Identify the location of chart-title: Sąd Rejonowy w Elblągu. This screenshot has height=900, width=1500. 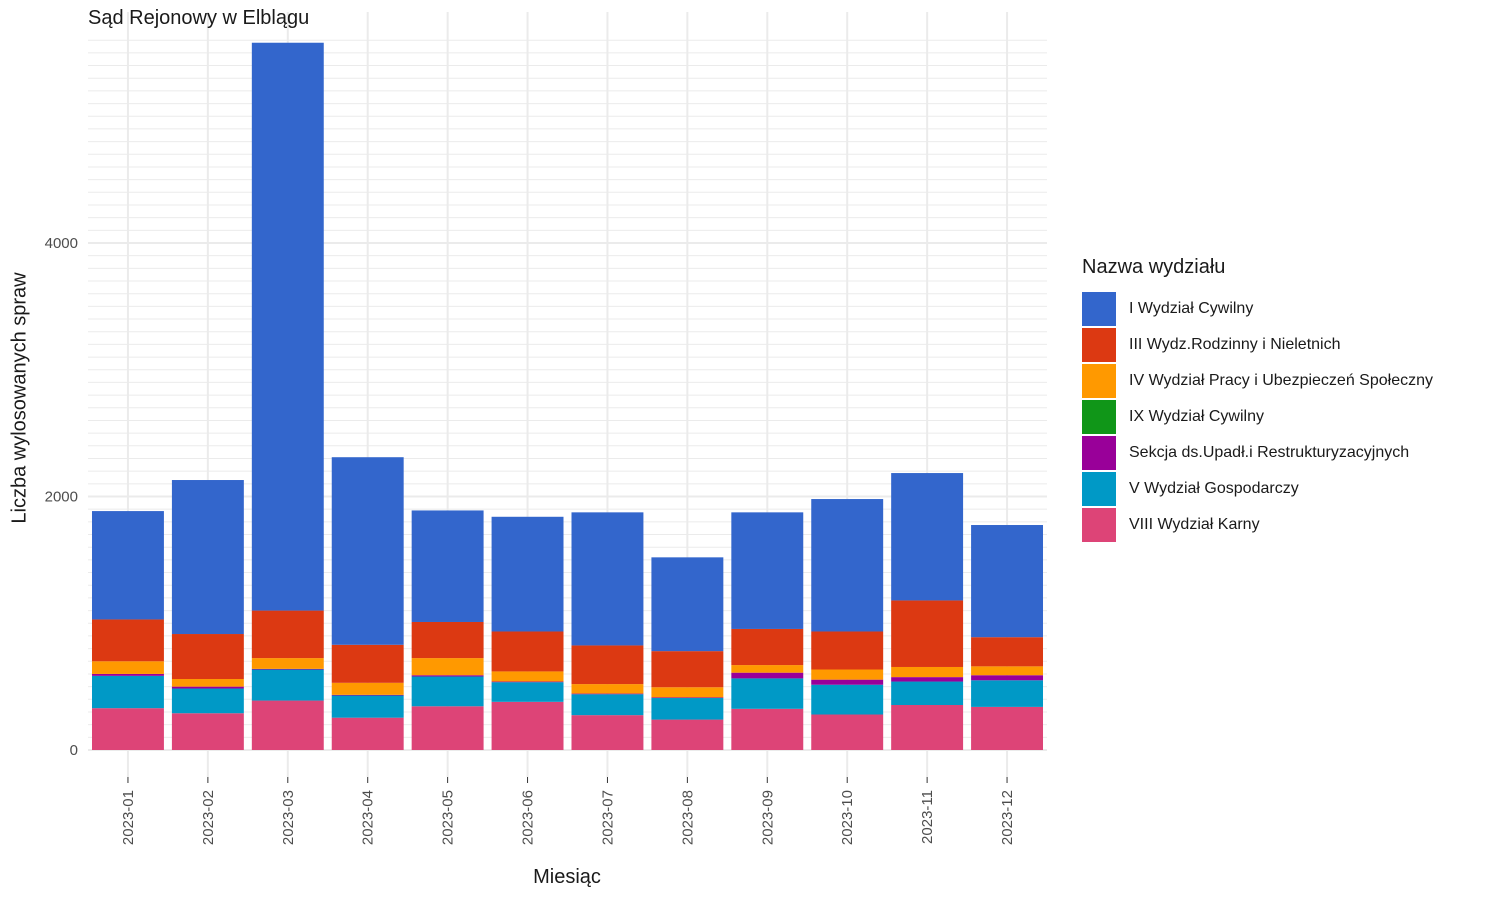
(199, 18).